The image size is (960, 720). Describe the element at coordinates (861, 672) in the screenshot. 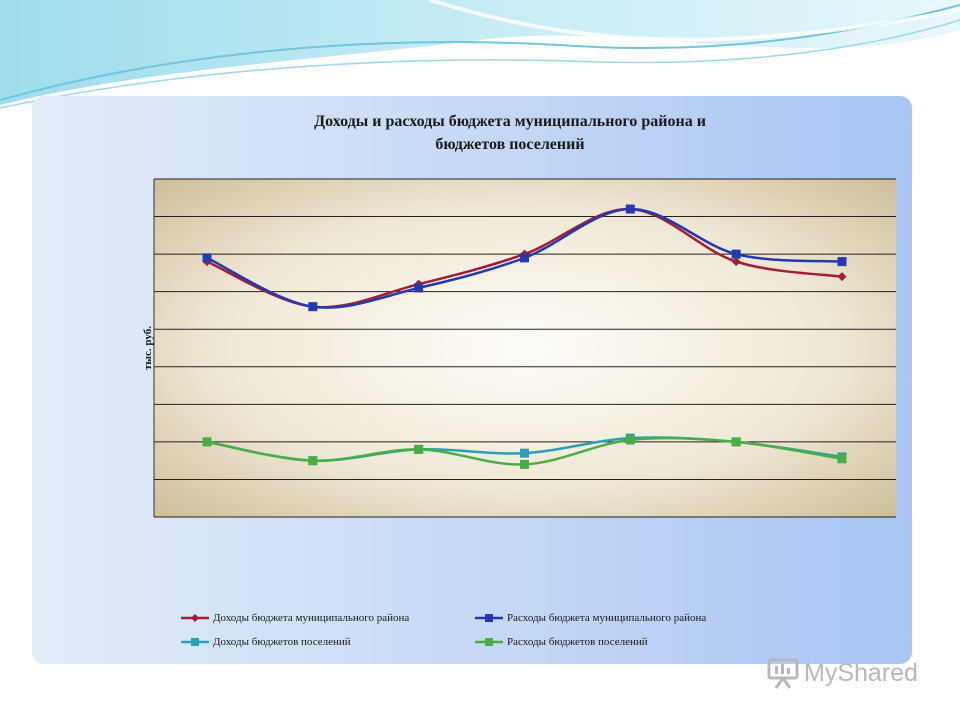

I see `watermark-text: MyShared` at that location.